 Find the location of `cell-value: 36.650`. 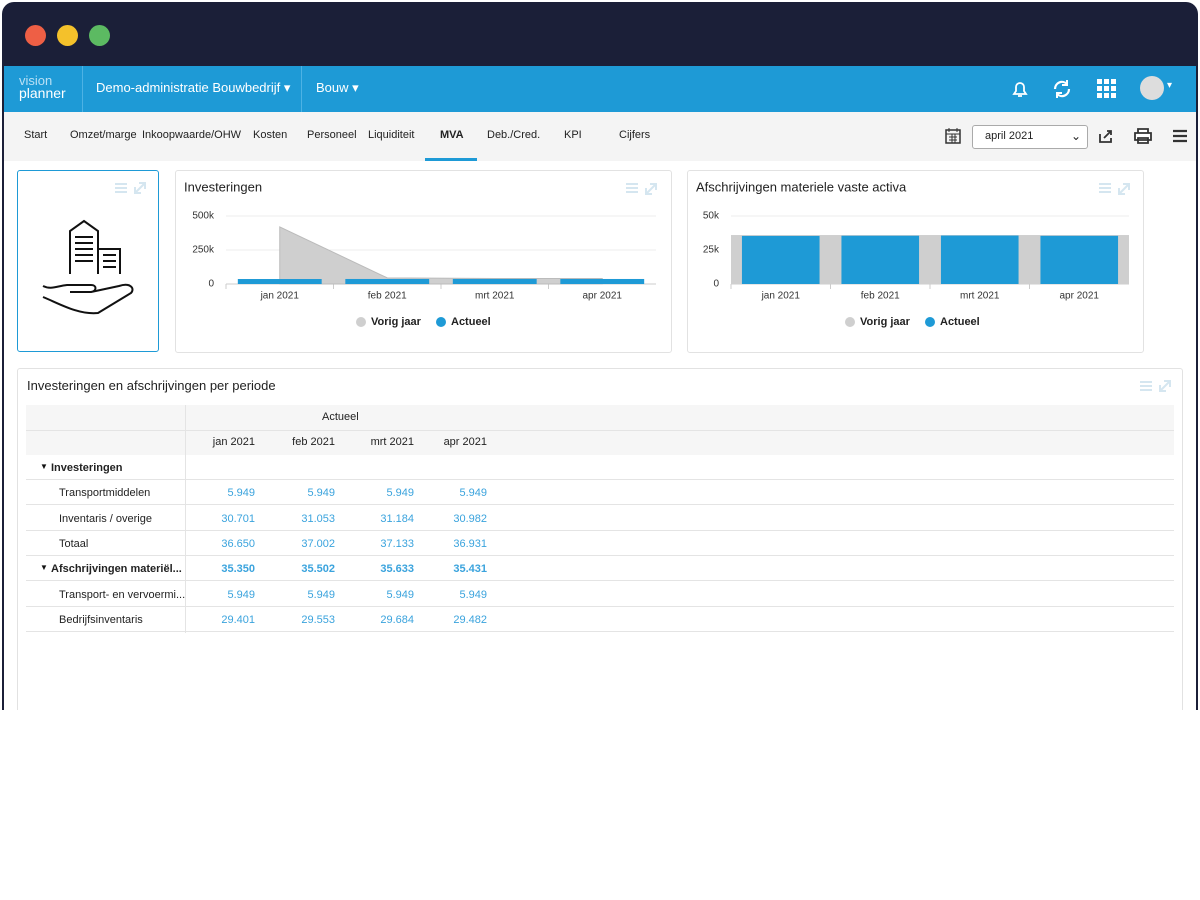

cell-value: 36.650 is located at coordinates (238, 543).